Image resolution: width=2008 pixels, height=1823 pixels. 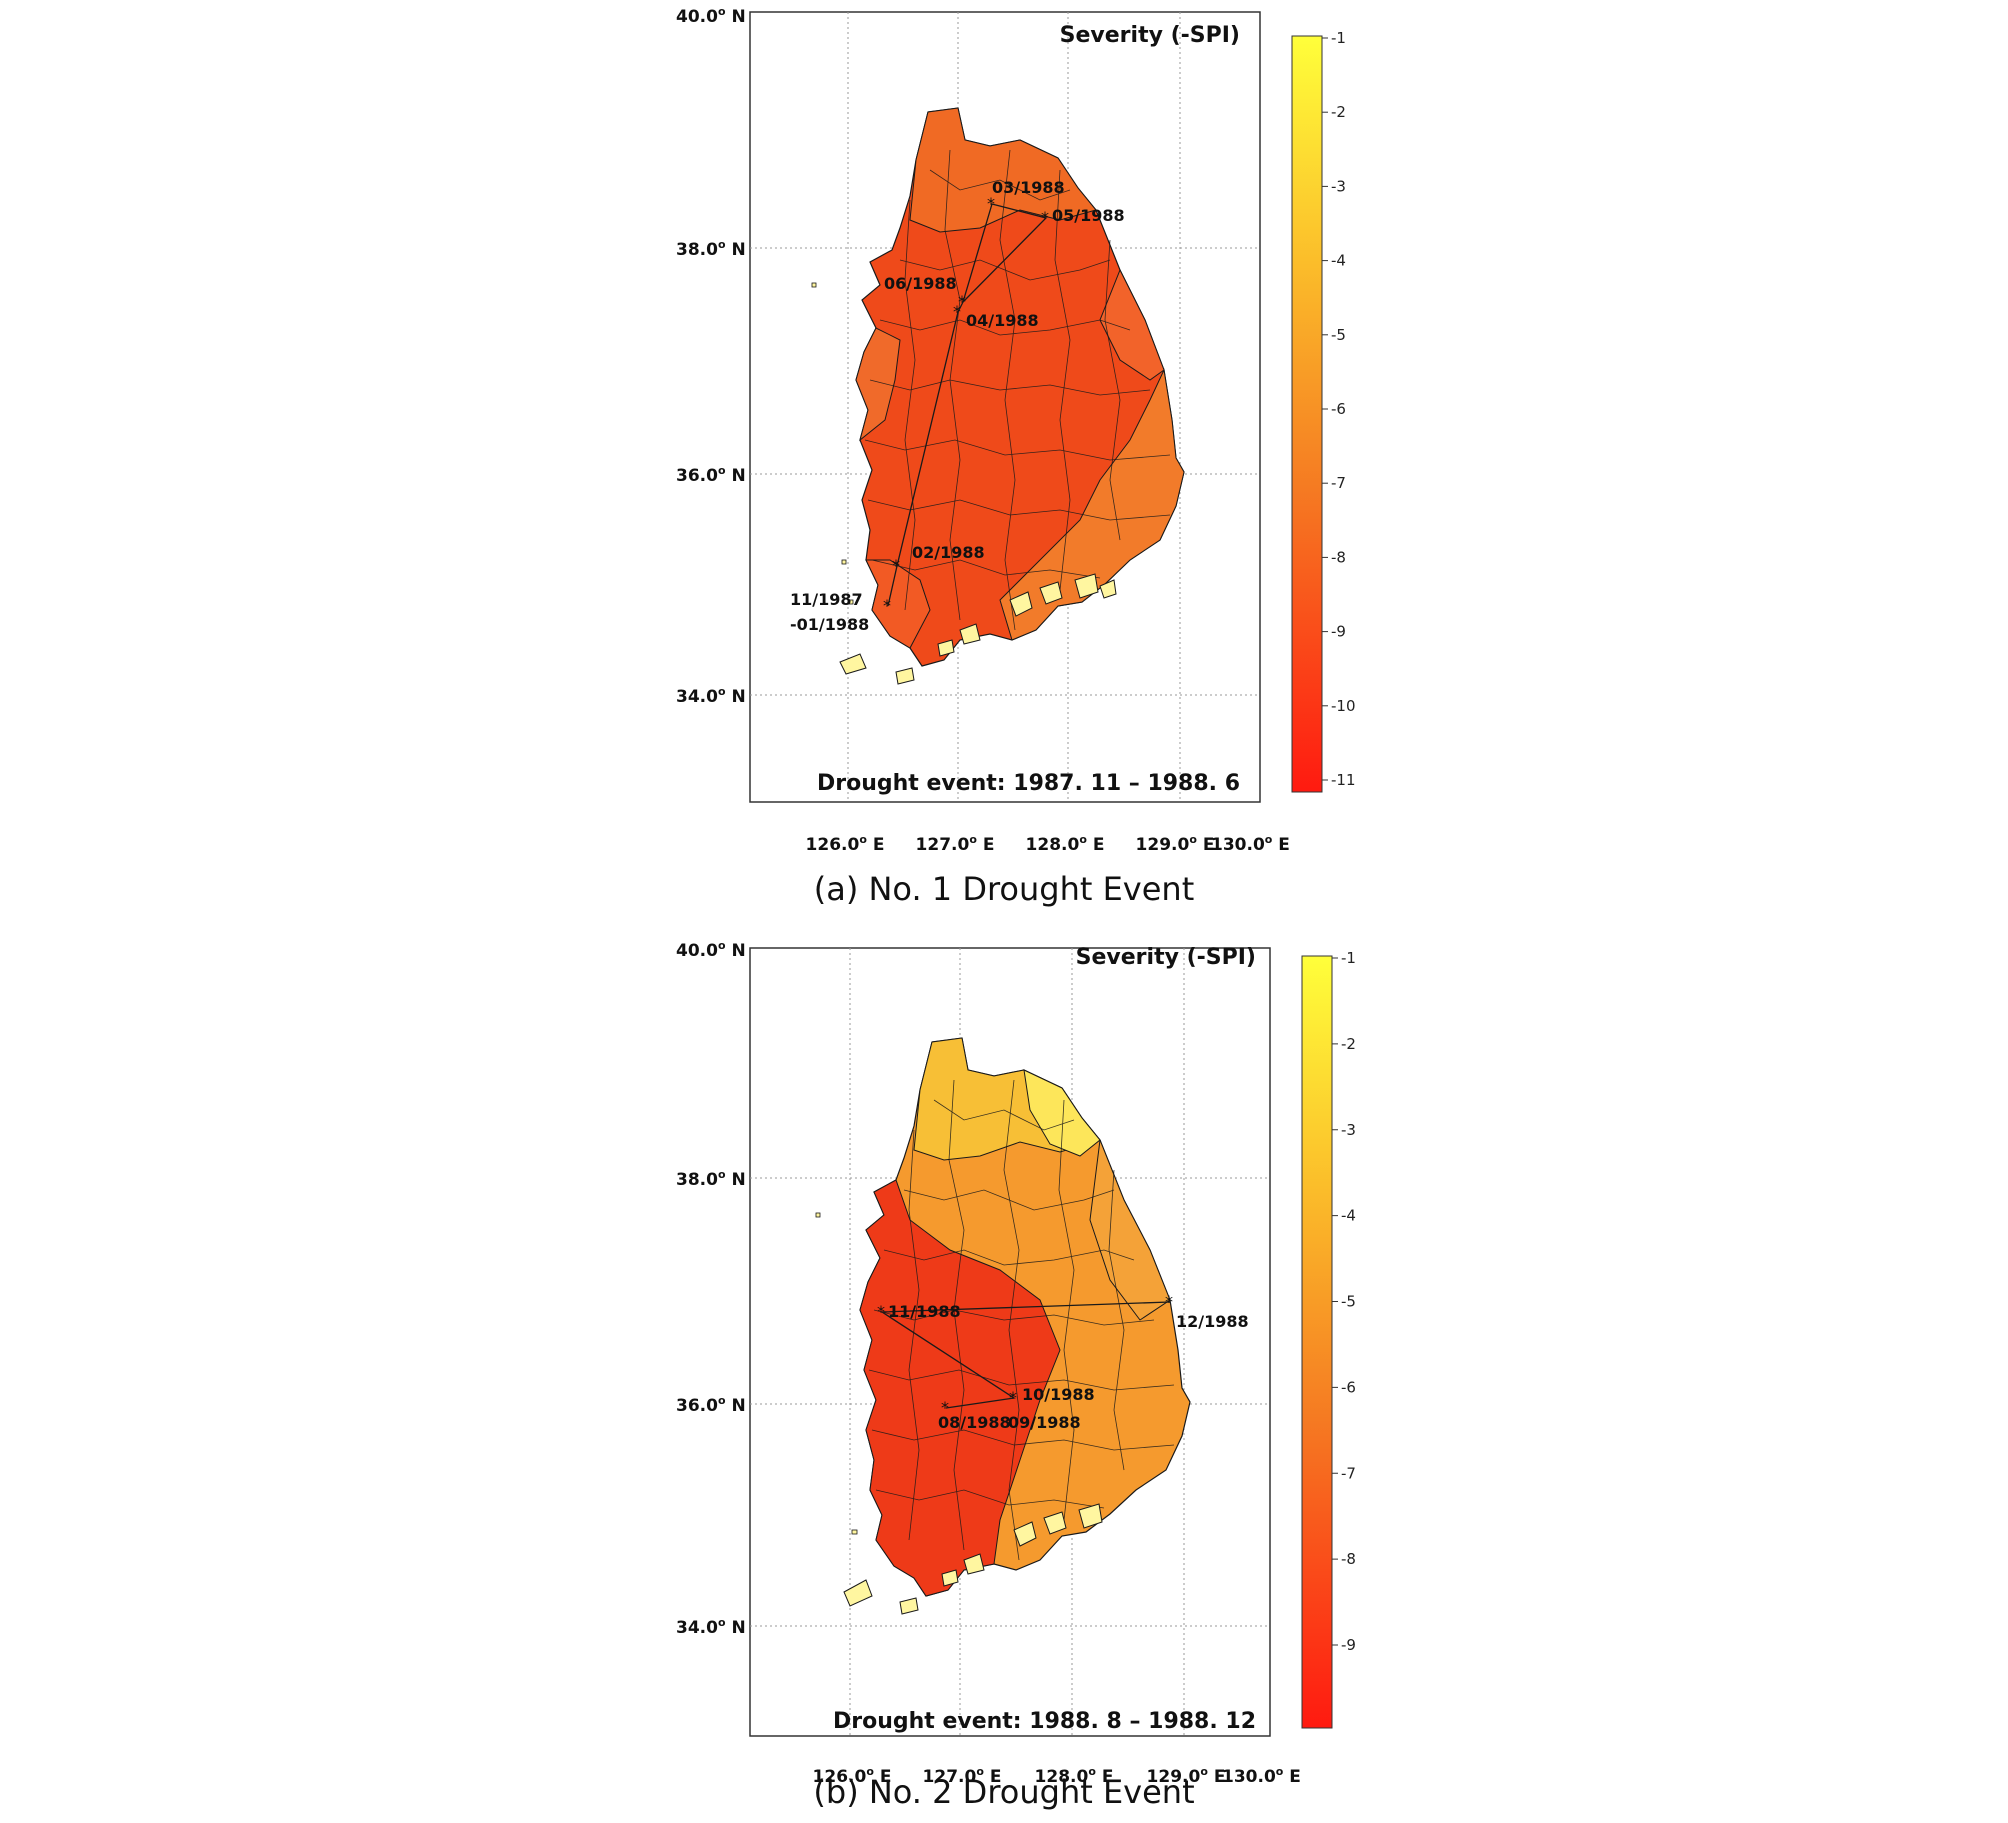 I want to click on route-label: -01/1988, so click(x=829, y=624).